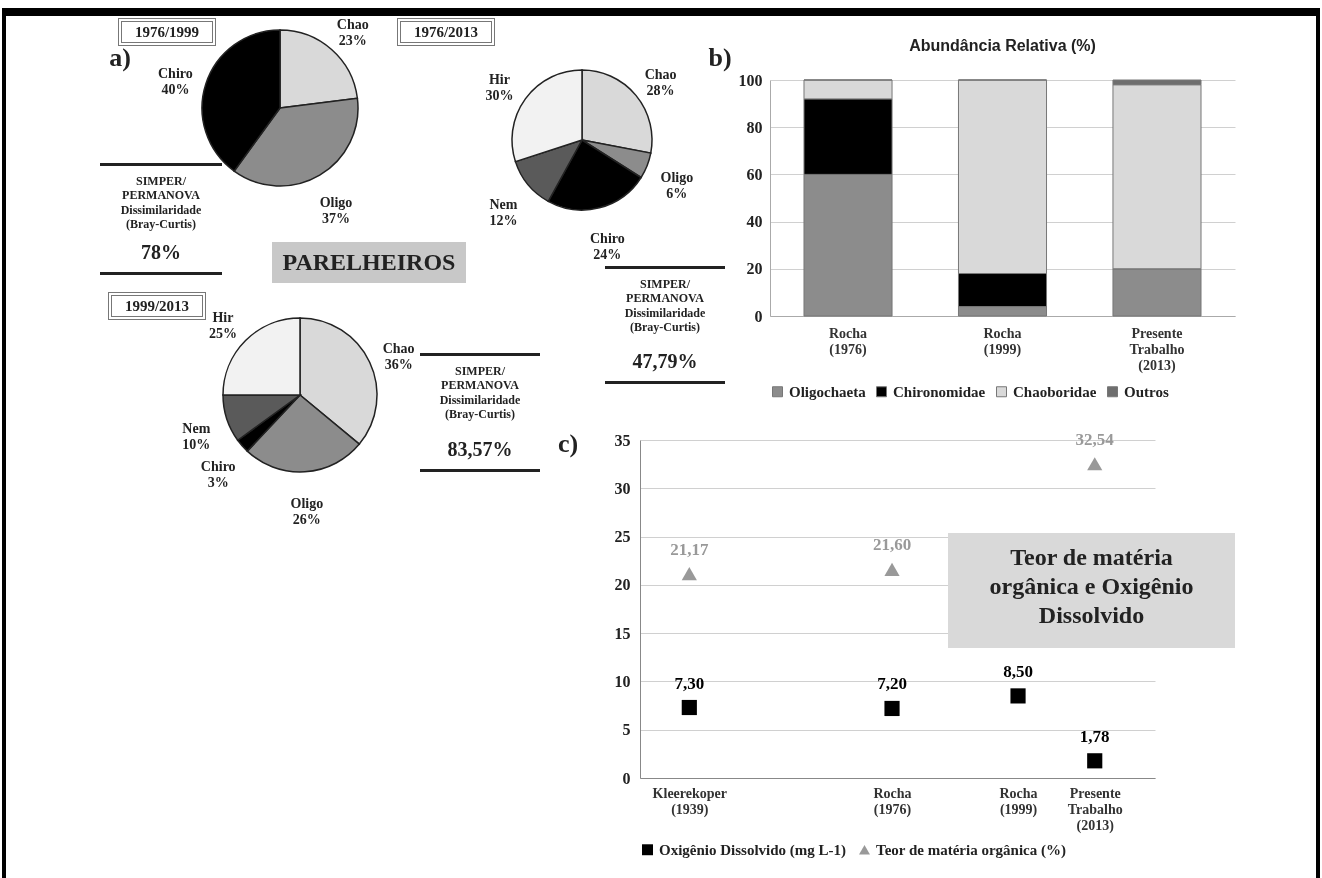  What do you see at coordinates (1091, 590) in the screenshot?
I see `title-panel: Teor de matéria orgânica e Oxigênio Dissolvido` at bounding box center [1091, 590].